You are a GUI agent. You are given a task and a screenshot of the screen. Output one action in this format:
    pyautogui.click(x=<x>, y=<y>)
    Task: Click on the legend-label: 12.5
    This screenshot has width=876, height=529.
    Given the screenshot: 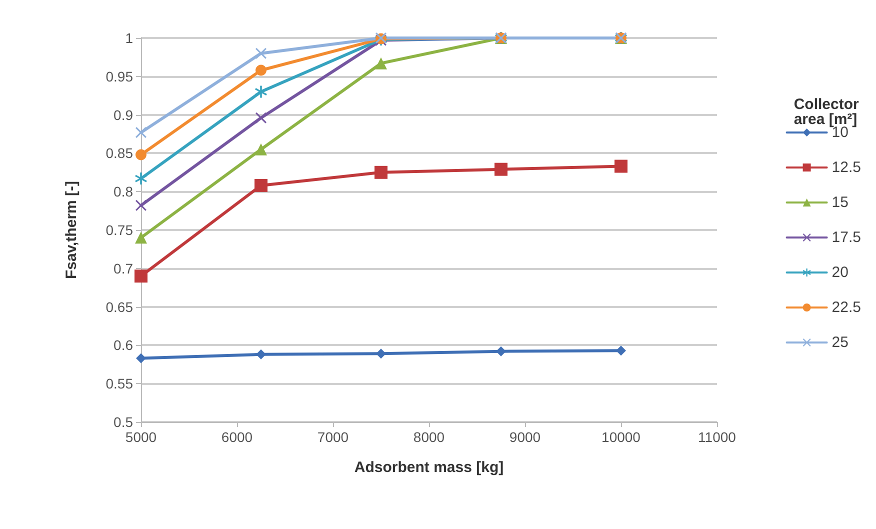 What is the action you would take?
    pyautogui.click(x=847, y=167)
    